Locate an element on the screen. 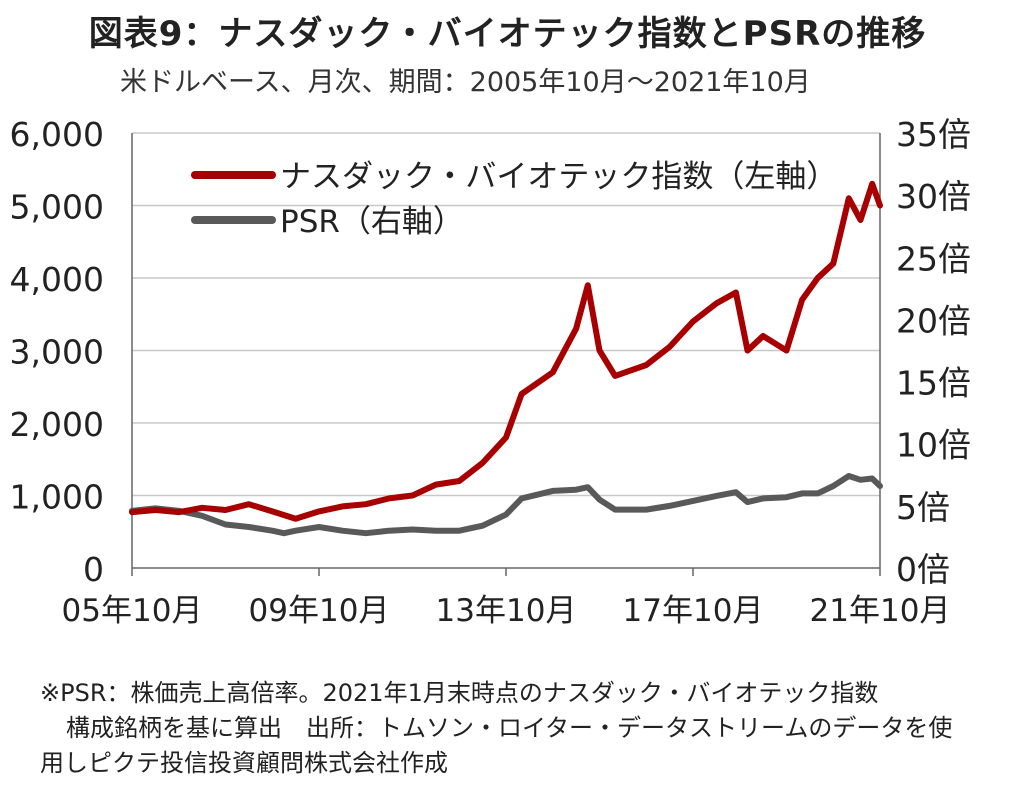 The image size is (1015, 800). y-left-tick-label: 0 is located at coordinates (93, 569).